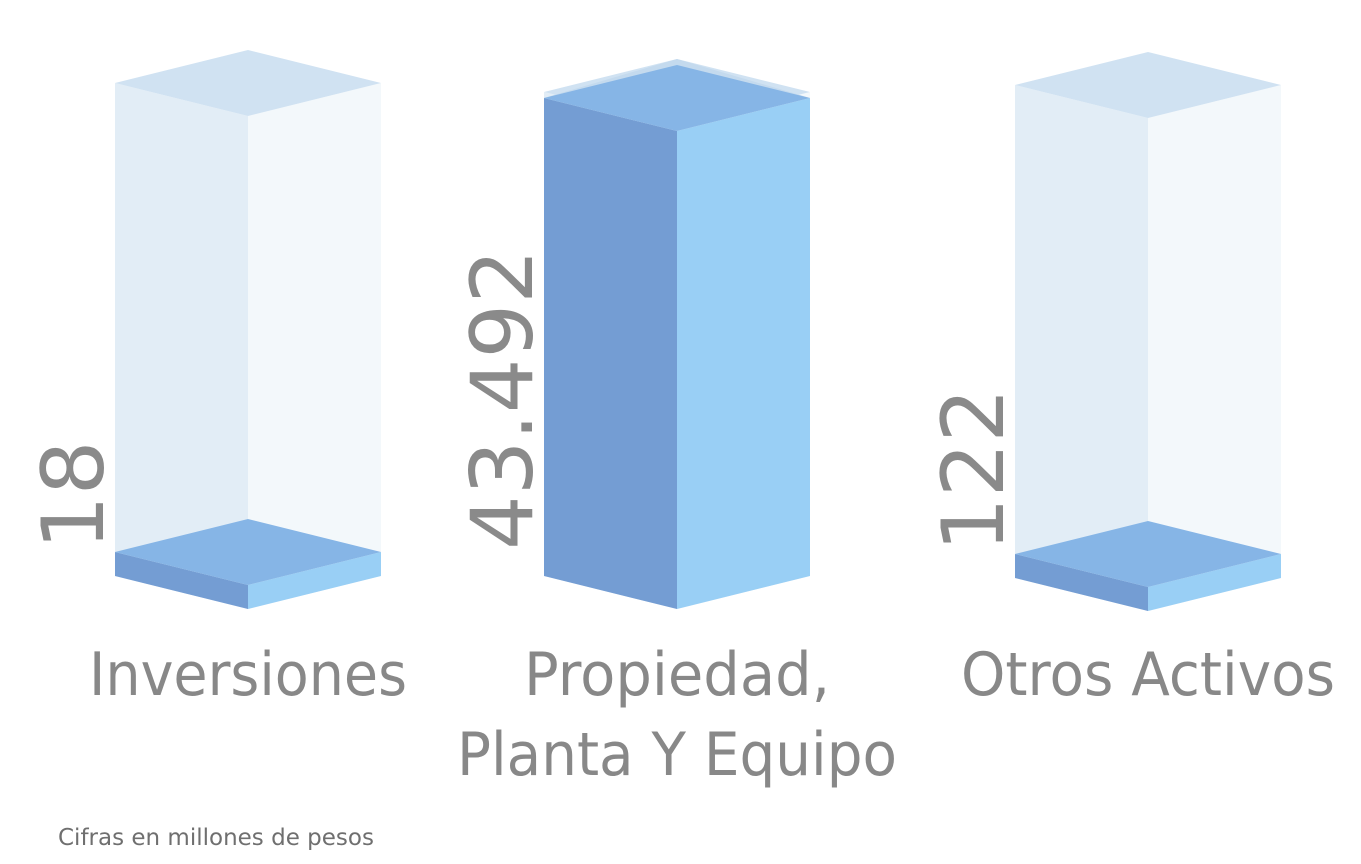 The image size is (1361, 864). I want to click on bar-3-ghost-right-face, so click(1214, 348).